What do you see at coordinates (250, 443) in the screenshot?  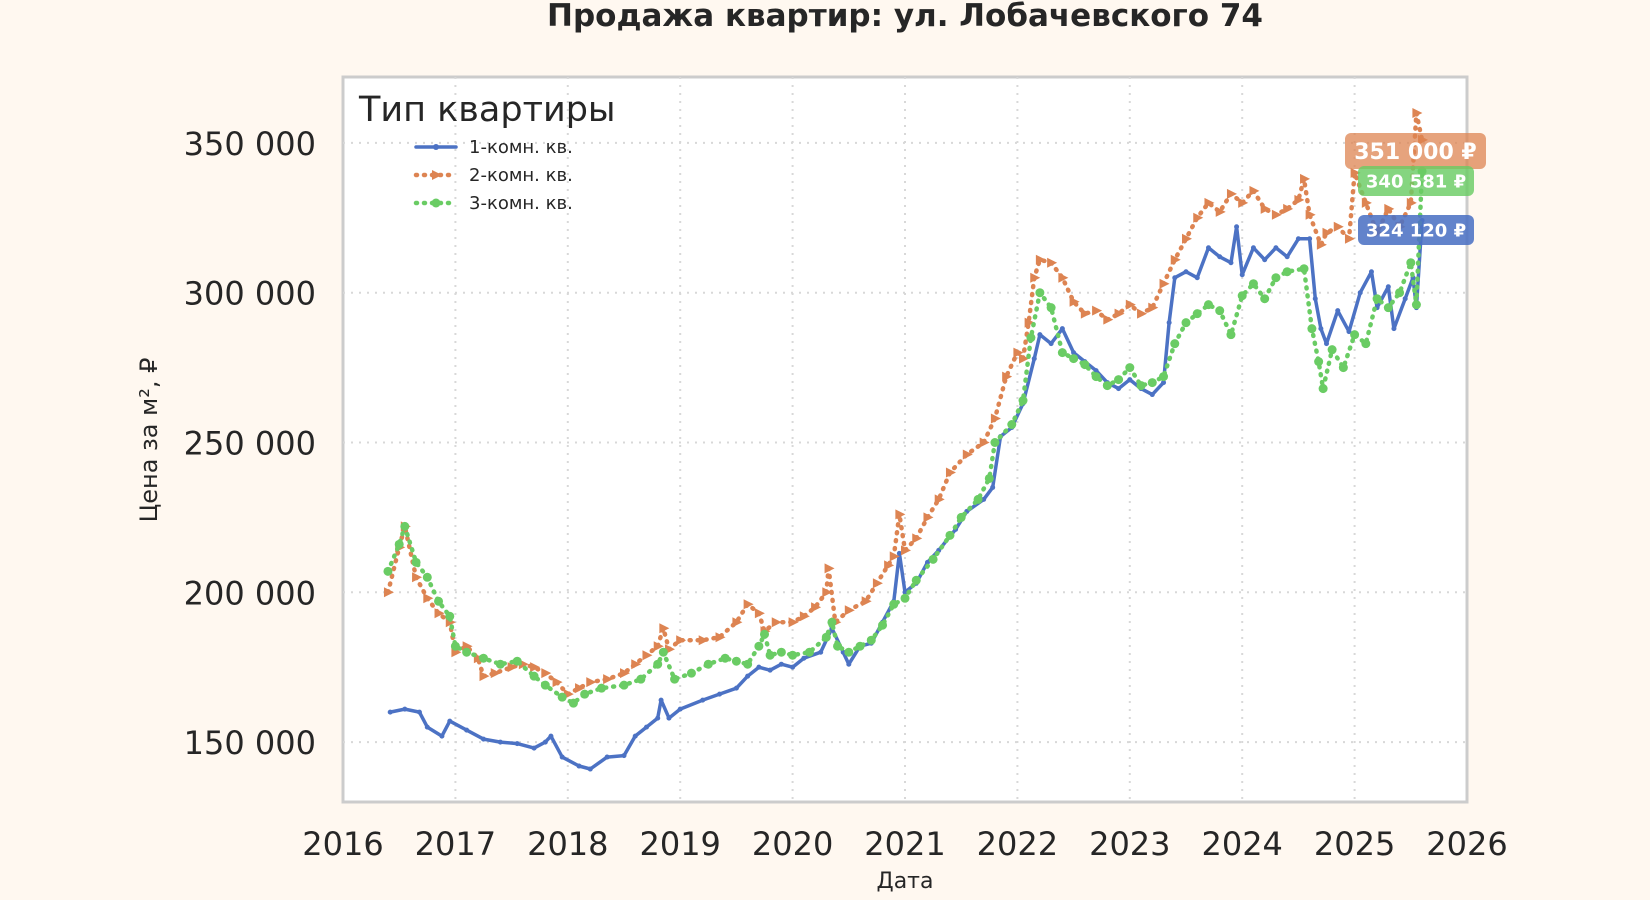 I see `y-tick-label: 250 000` at bounding box center [250, 443].